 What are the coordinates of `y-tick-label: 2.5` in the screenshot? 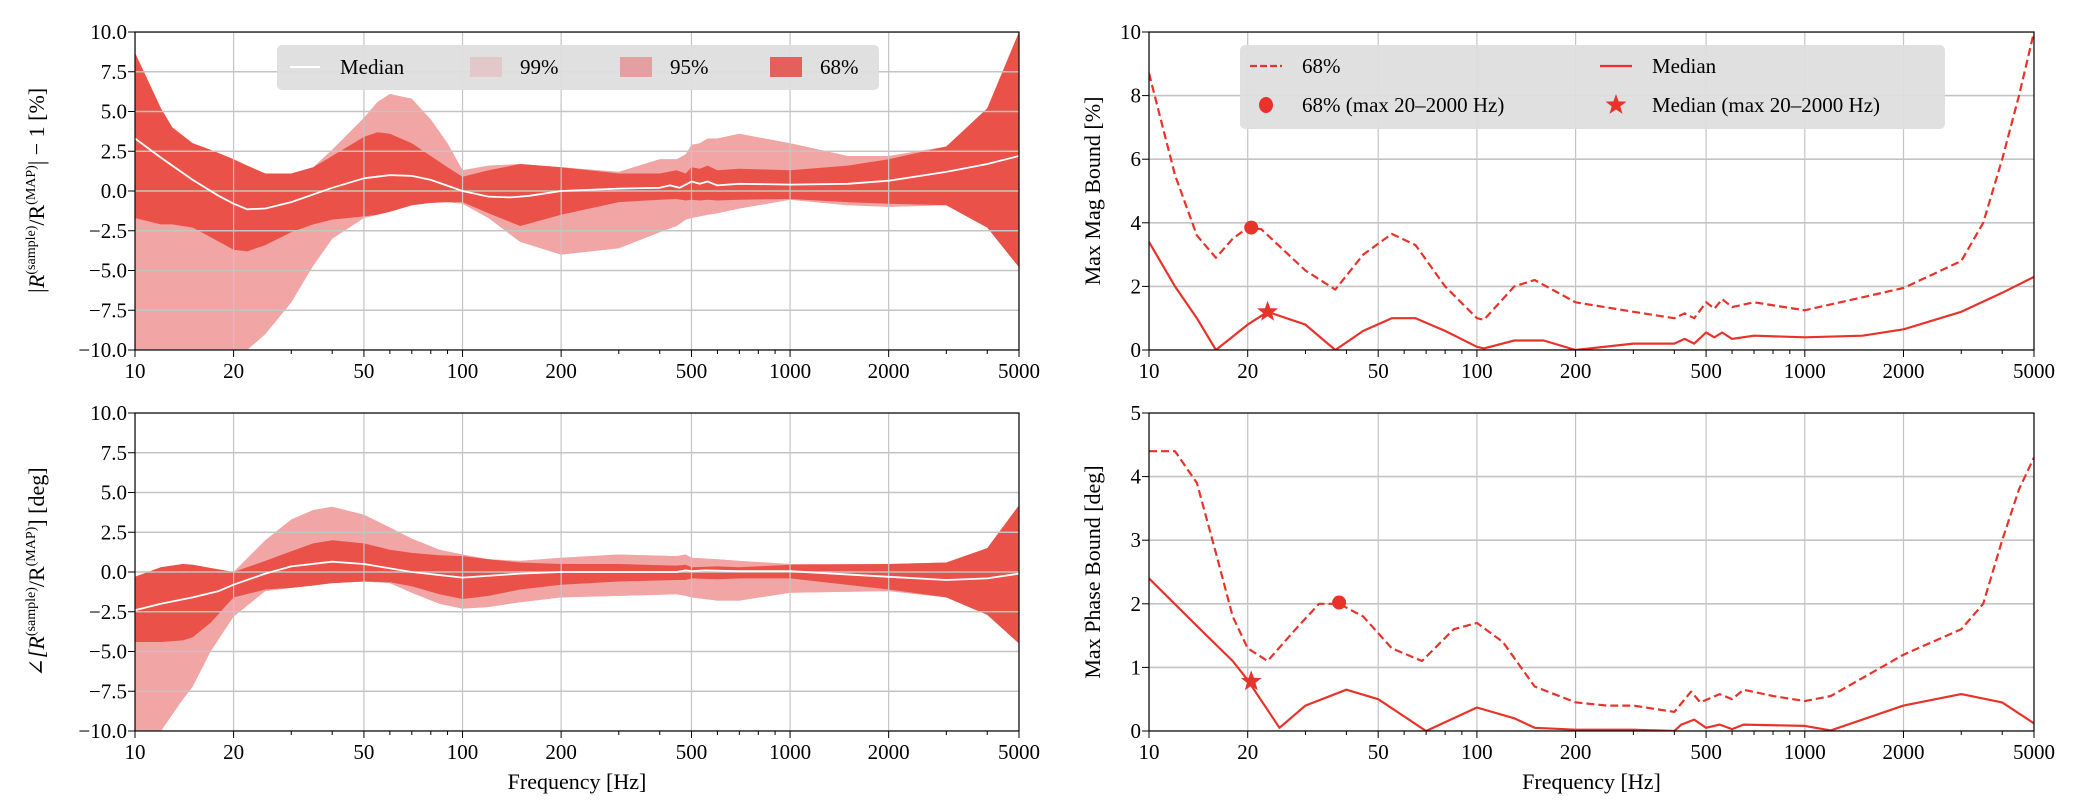 It's located at (114, 532).